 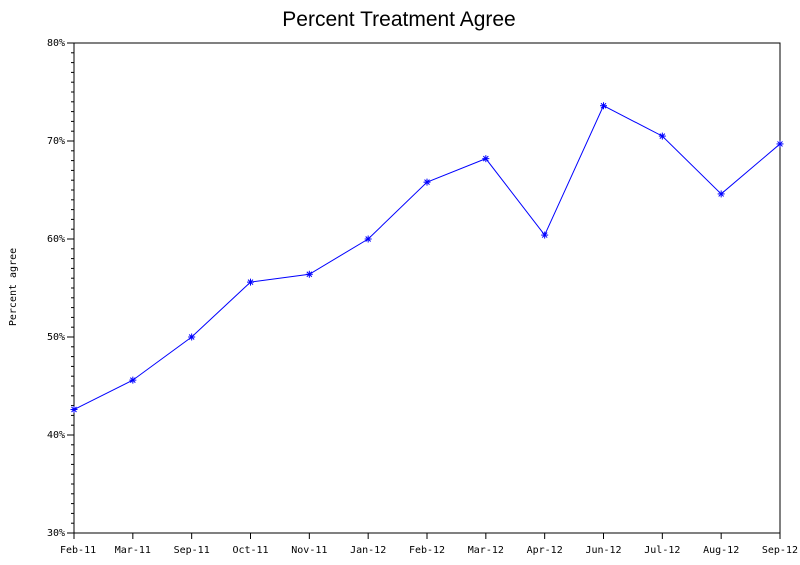 What do you see at coordinates (368, 550) in the screenshot?
I see `x-tick-label: Jan-12` at bounding box center [368, 550].